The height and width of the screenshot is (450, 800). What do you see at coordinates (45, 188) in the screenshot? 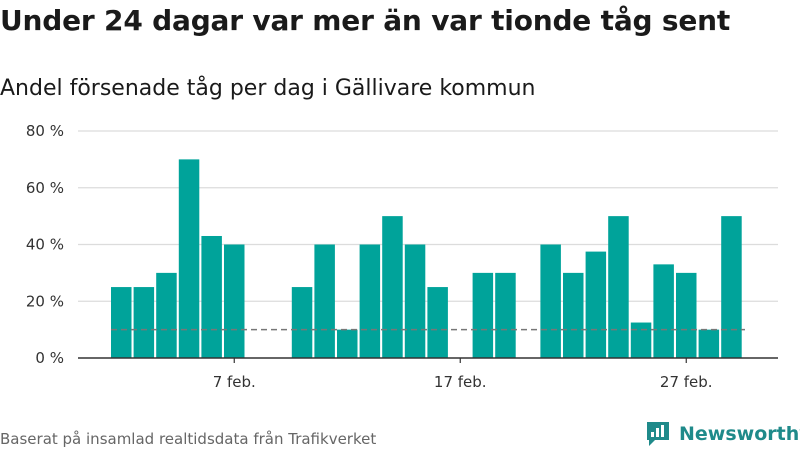
I see `y-tick-label: 60 %` at bounding box center [45, 188].